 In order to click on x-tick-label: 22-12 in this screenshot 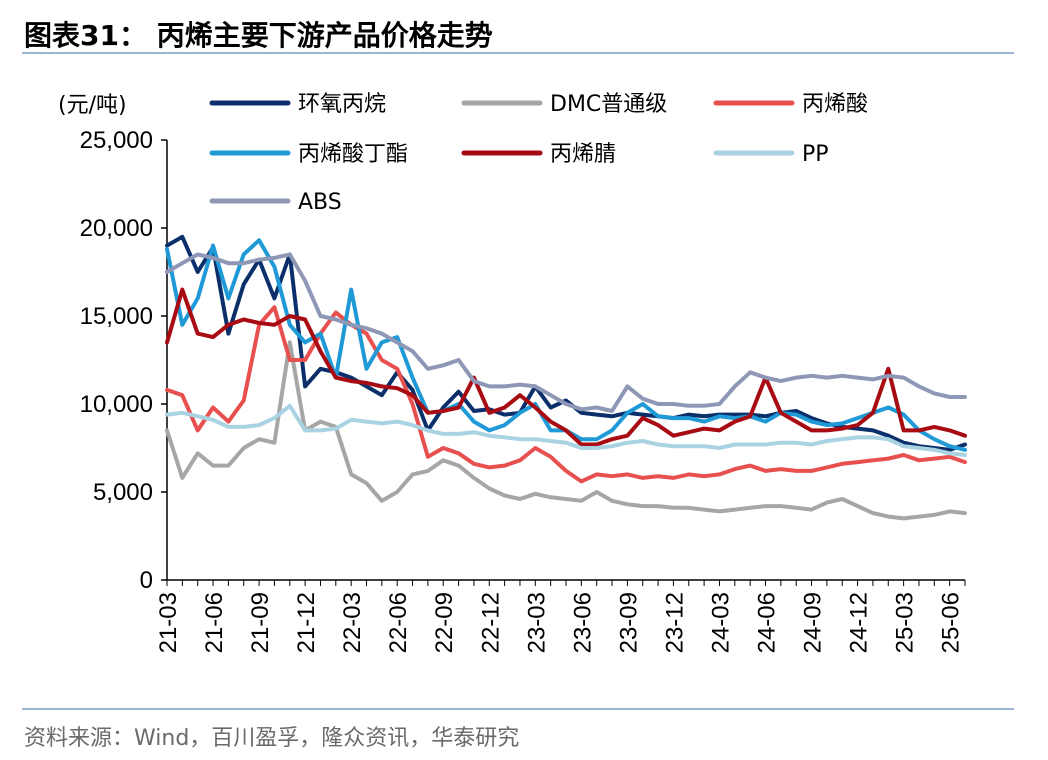, I will do `click(490, 622)`.